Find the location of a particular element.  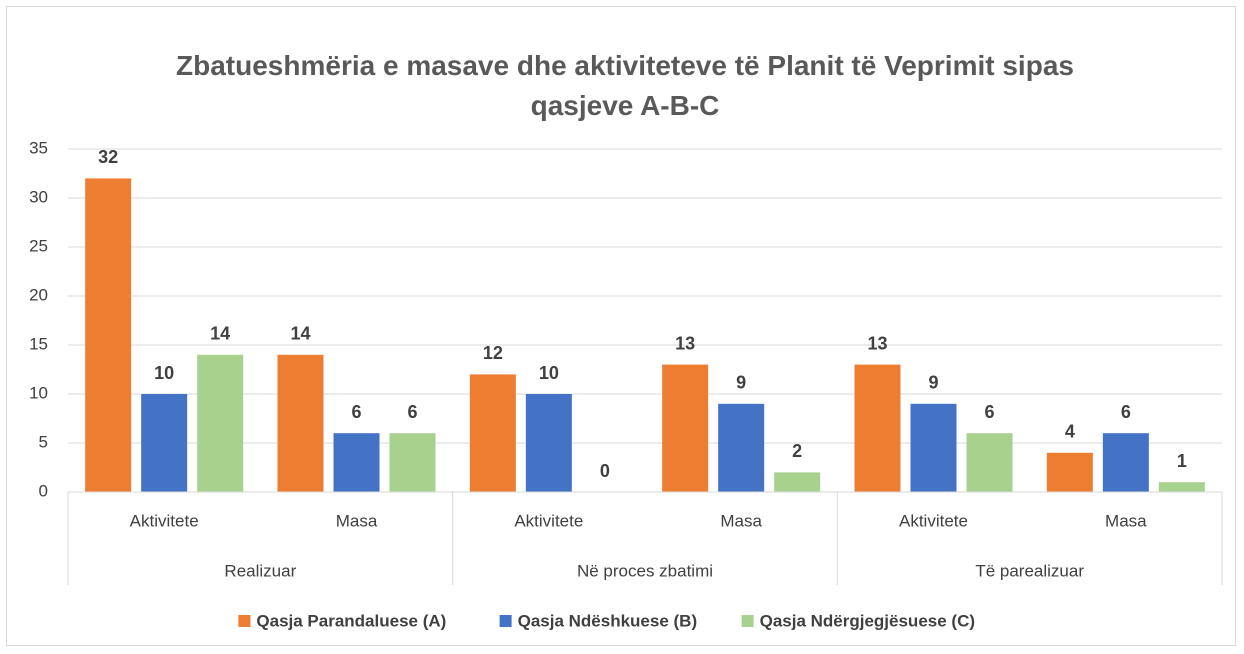

y-tick-label: 20 is located at coordinates (38, 294).